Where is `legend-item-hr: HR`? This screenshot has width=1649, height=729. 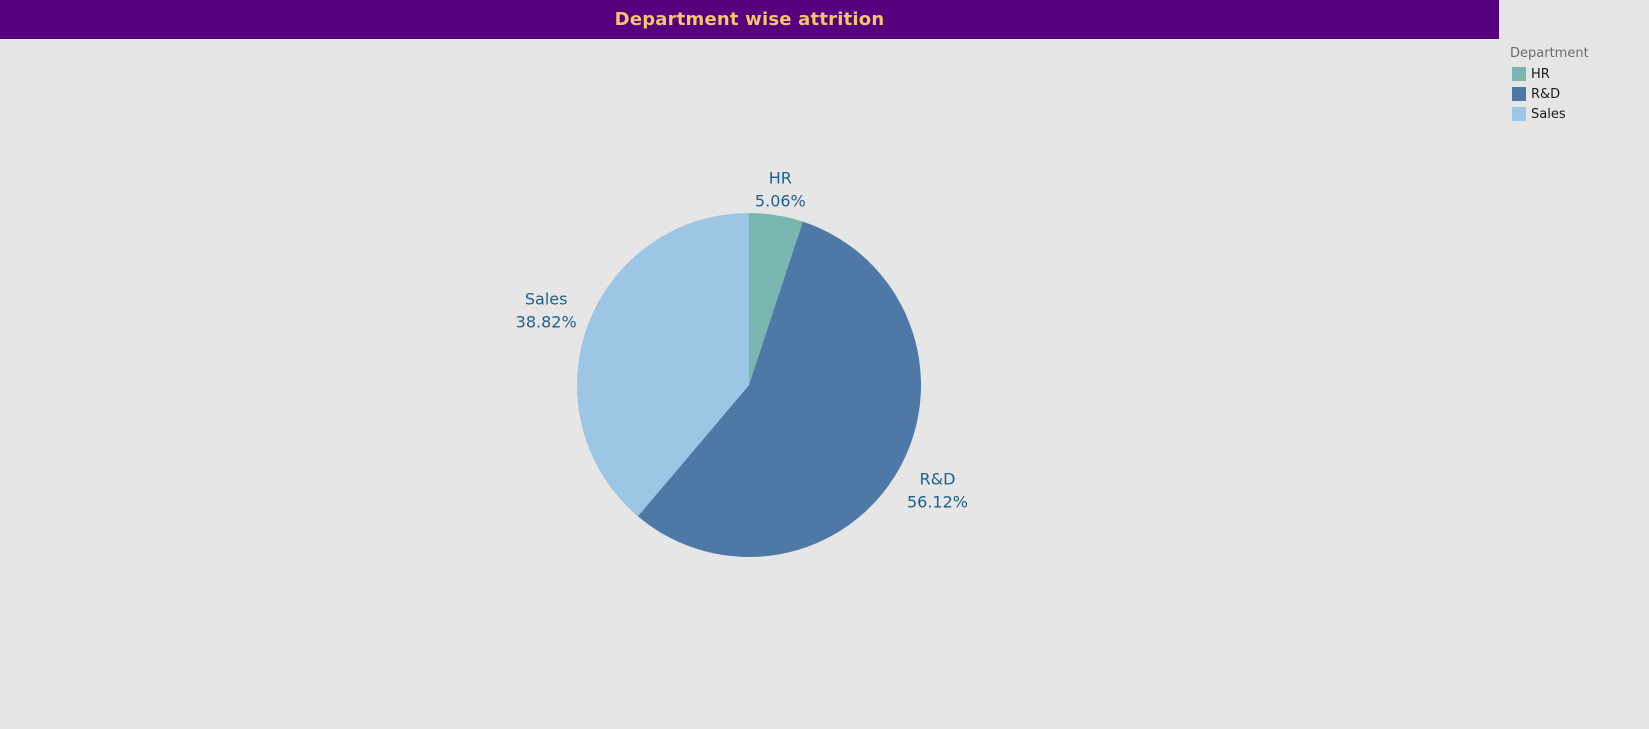 legend-item-hr: HR is located at coordinates (1539, 74).